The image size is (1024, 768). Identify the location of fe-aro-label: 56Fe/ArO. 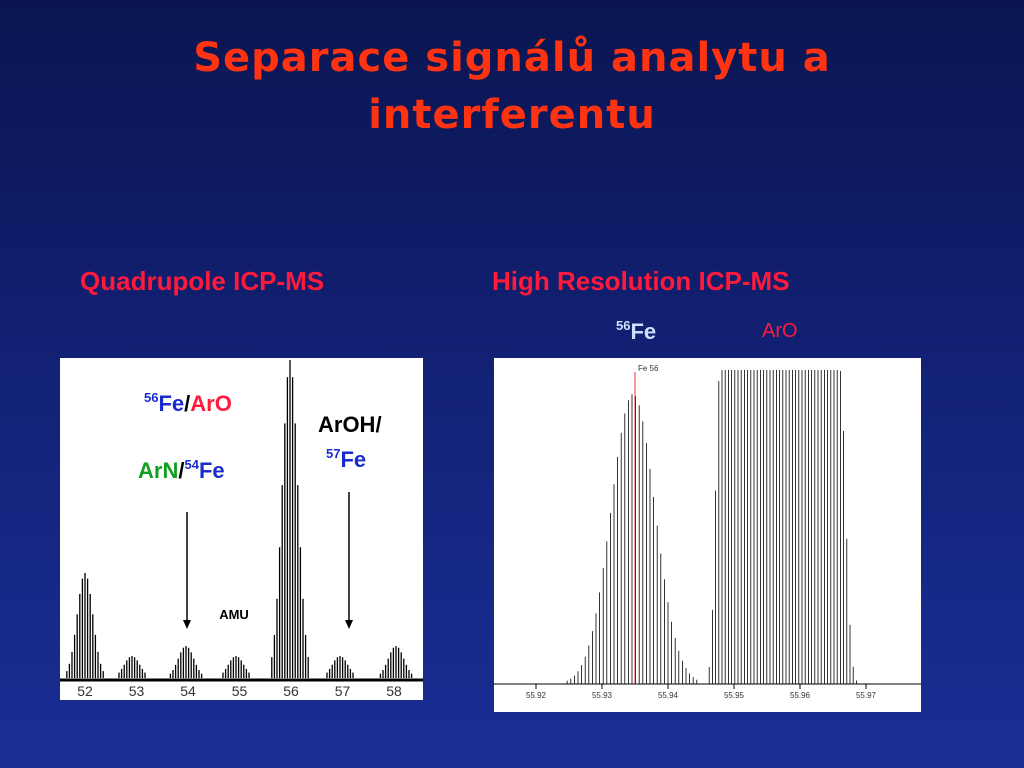
(188, 403).